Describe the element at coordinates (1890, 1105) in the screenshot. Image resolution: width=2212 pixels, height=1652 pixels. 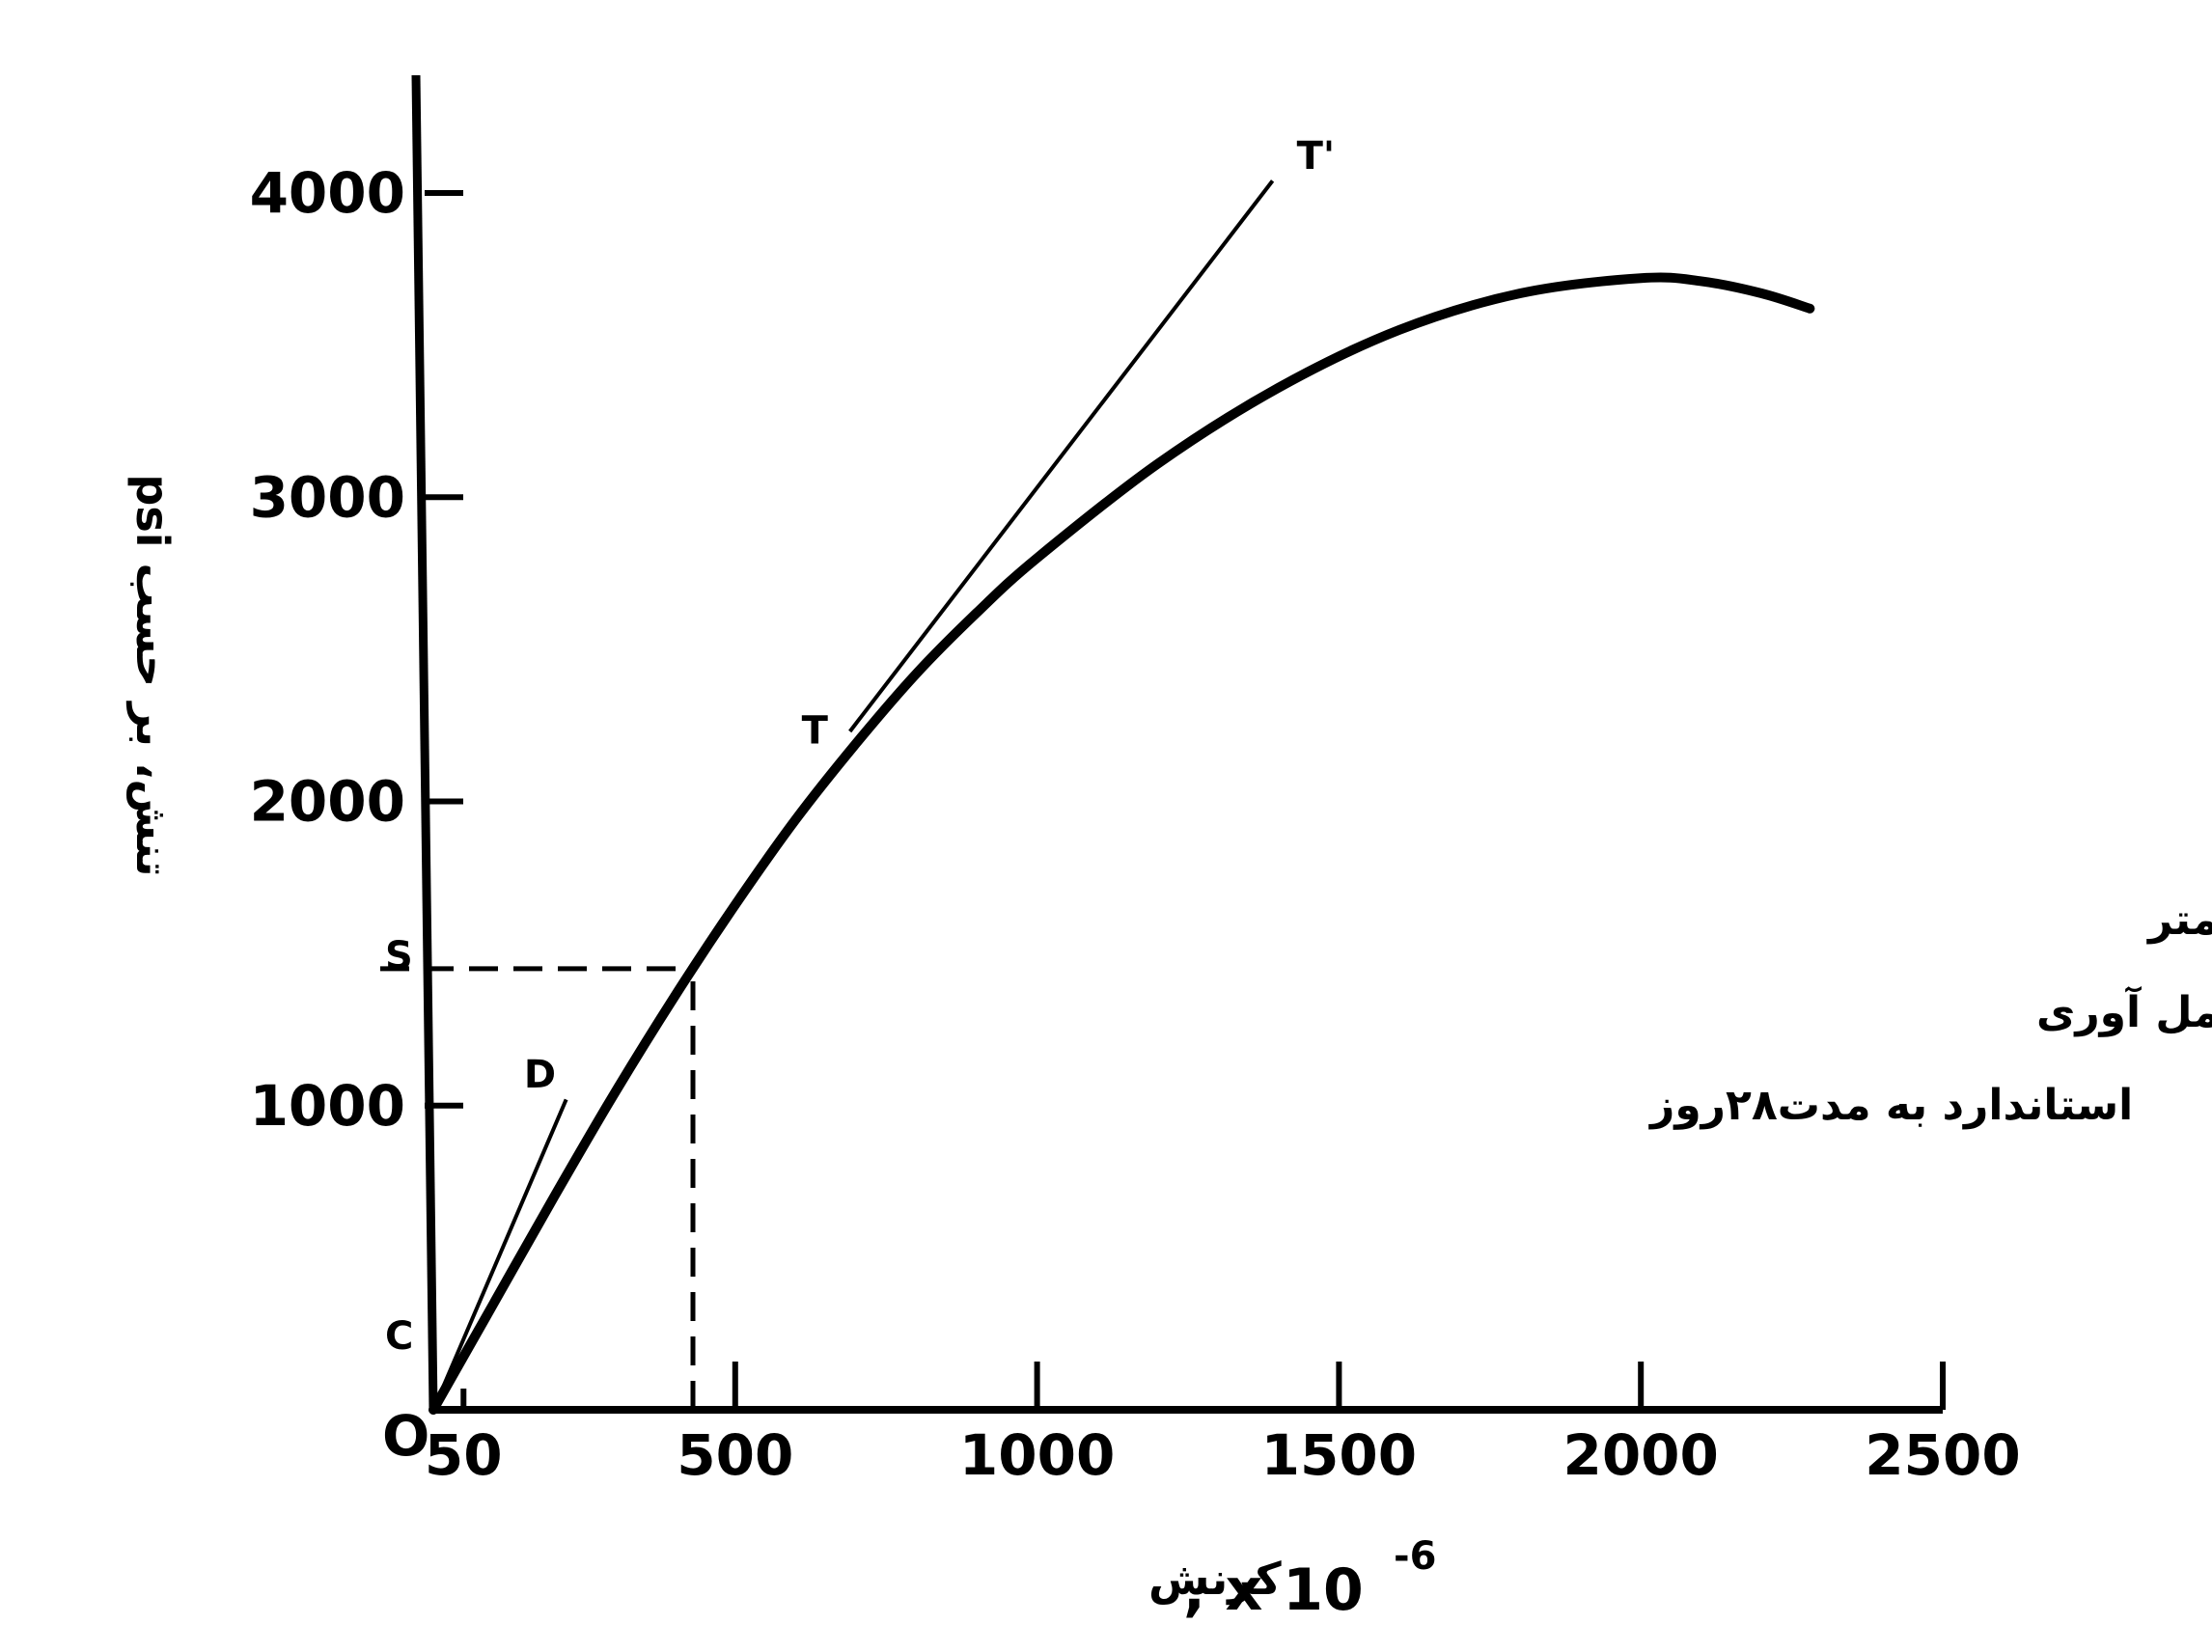
I see `note-line-3: استاندارد به مدت۲۸روز` at that location.